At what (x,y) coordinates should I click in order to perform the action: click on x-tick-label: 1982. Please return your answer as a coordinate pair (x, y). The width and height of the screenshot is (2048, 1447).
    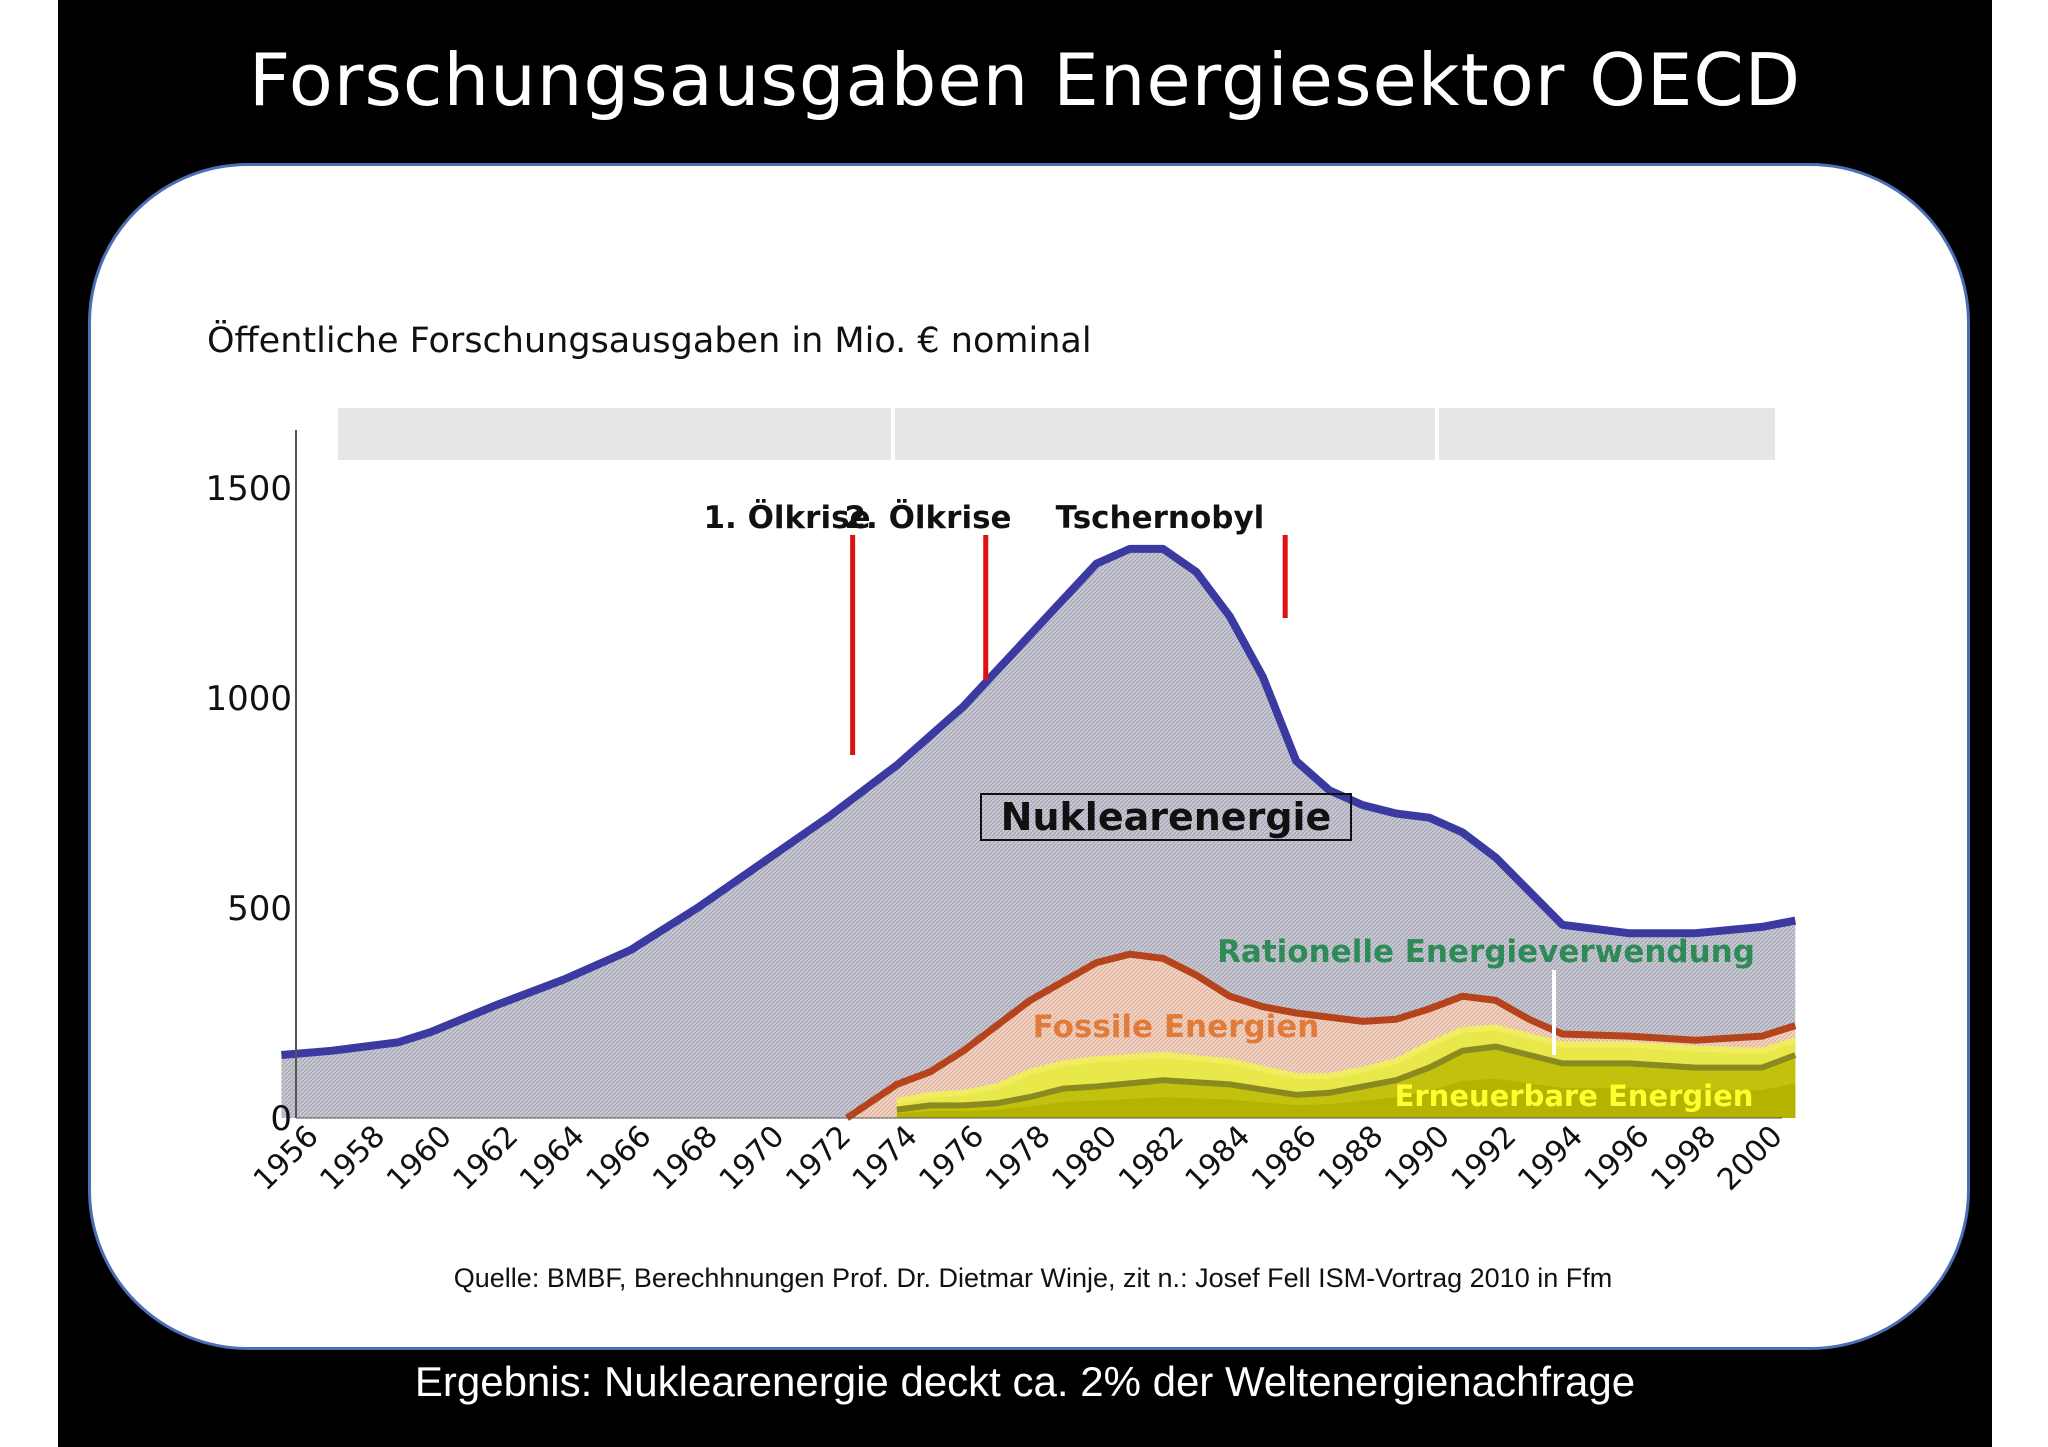
    Looking at the image, I should click on (1151, 1158).